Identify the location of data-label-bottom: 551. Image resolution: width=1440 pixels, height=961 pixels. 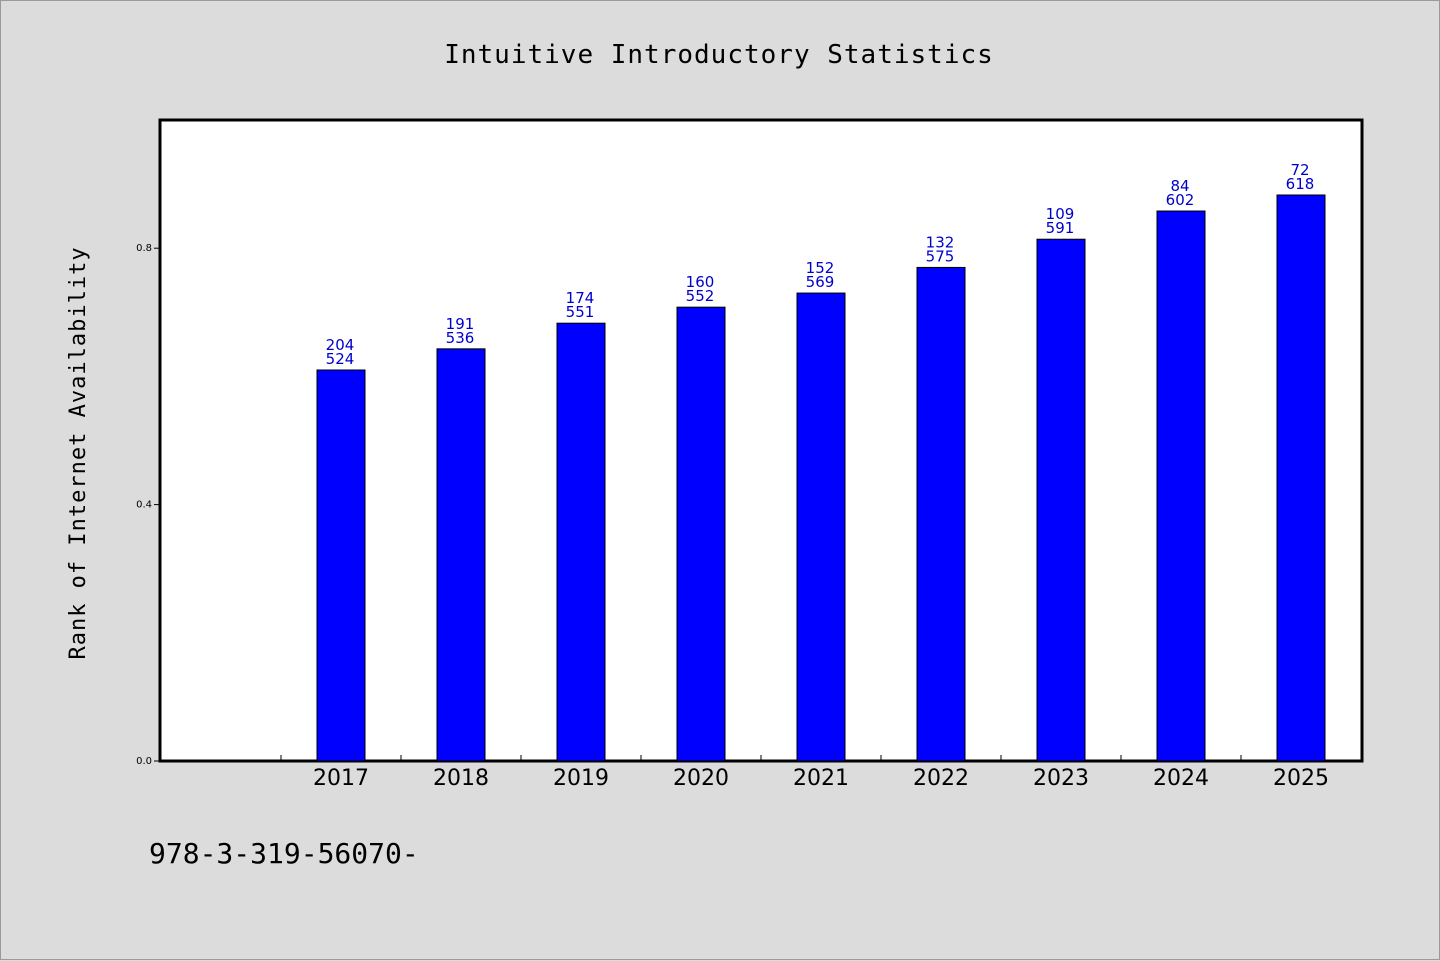
(580, 312).